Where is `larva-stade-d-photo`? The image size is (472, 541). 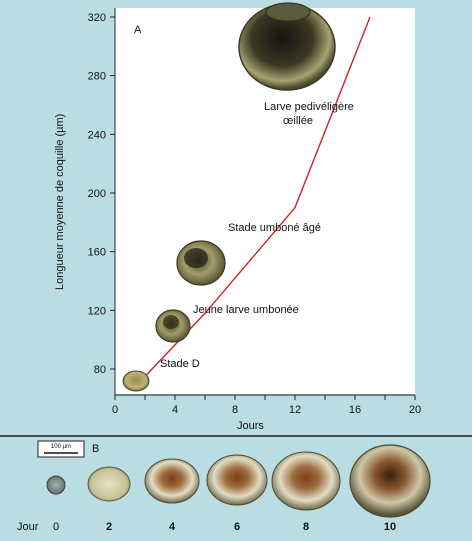 larva-stade-d-photo is located at coordinates (136, 381).